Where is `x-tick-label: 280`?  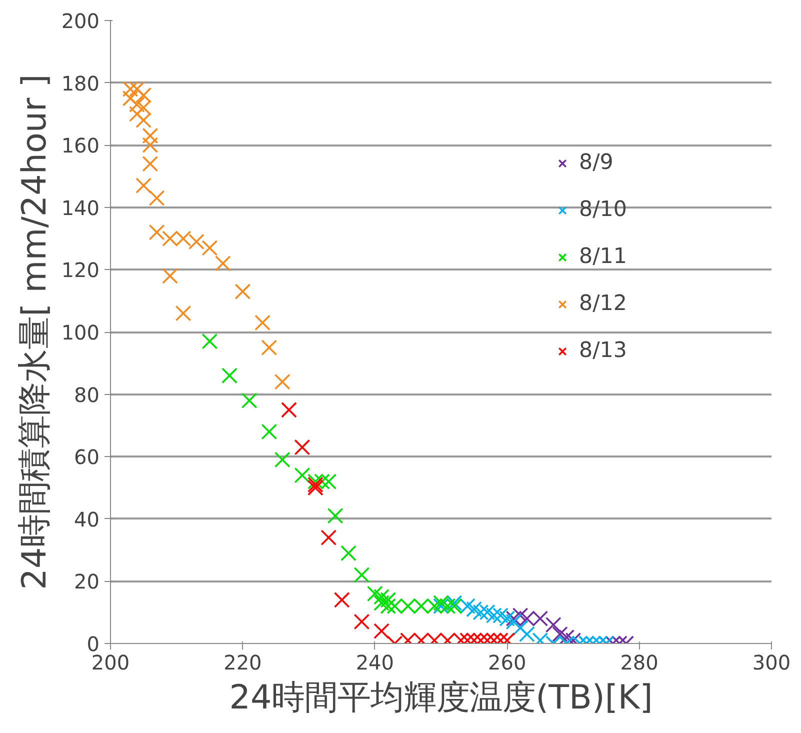
x-tick-label: 280 is located at coordinates (639, 662).